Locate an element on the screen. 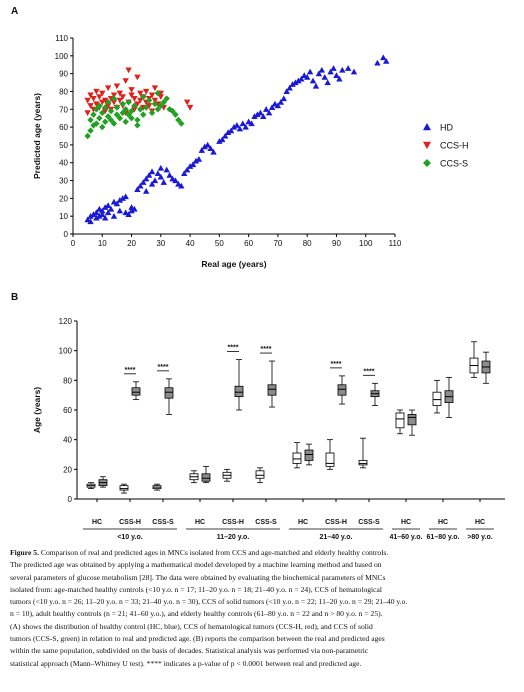 This screenshot has height=692, width=524. y-tick-label: 90 is located at coordinates (63, 74).